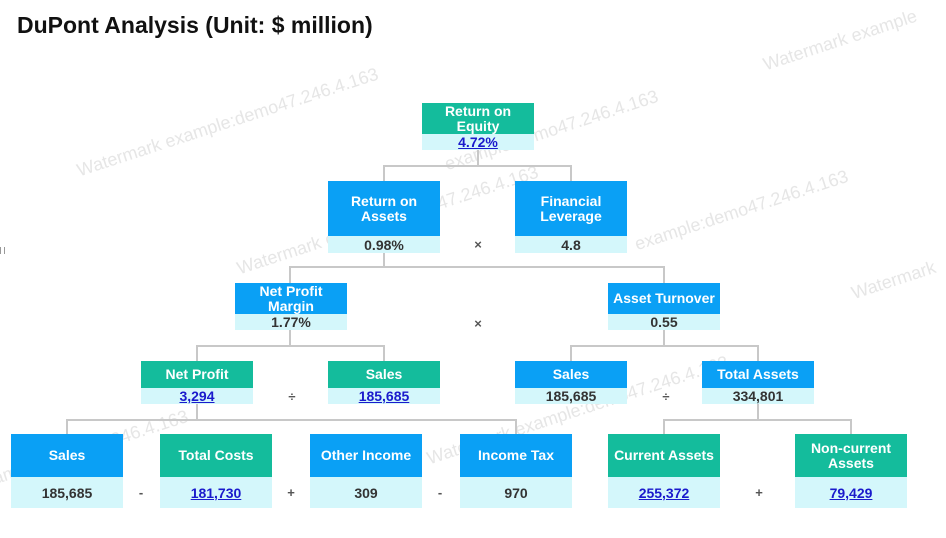  I want to click on node-value-link: 4.72%, so click(478, 142).